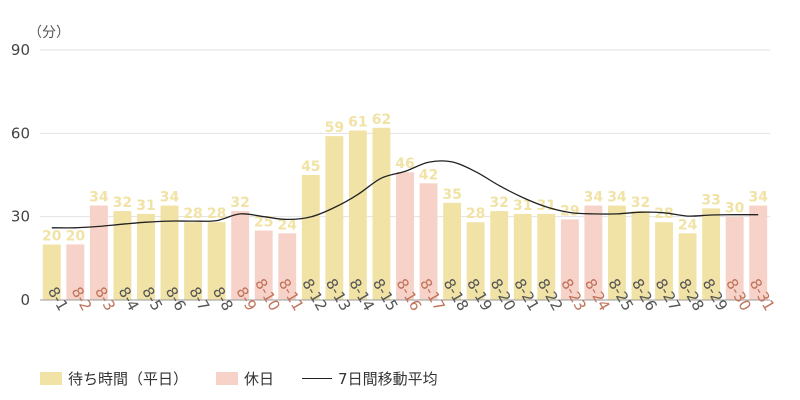  What do you see at coordinates (388, 378) in the screenshot?
I see `legend-label-moving-average: 7日間移動平均` at bounding box center [388, 378].